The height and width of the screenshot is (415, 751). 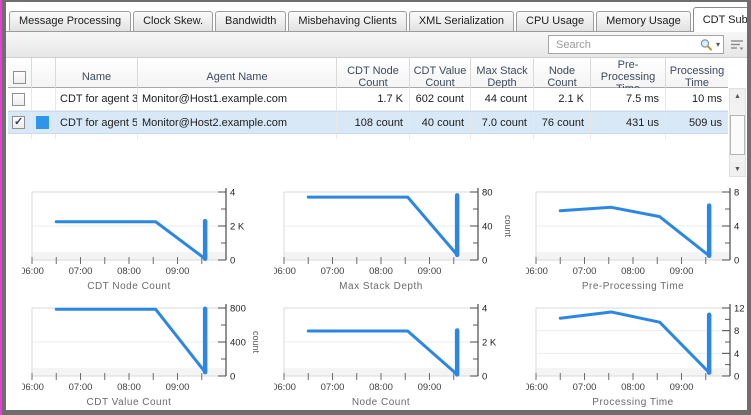 What do you see at coordinates (628, 99) in the screenshot?
I see `cell-pre-processing-time: 7.5 ms` at bounding box center [628, 99].